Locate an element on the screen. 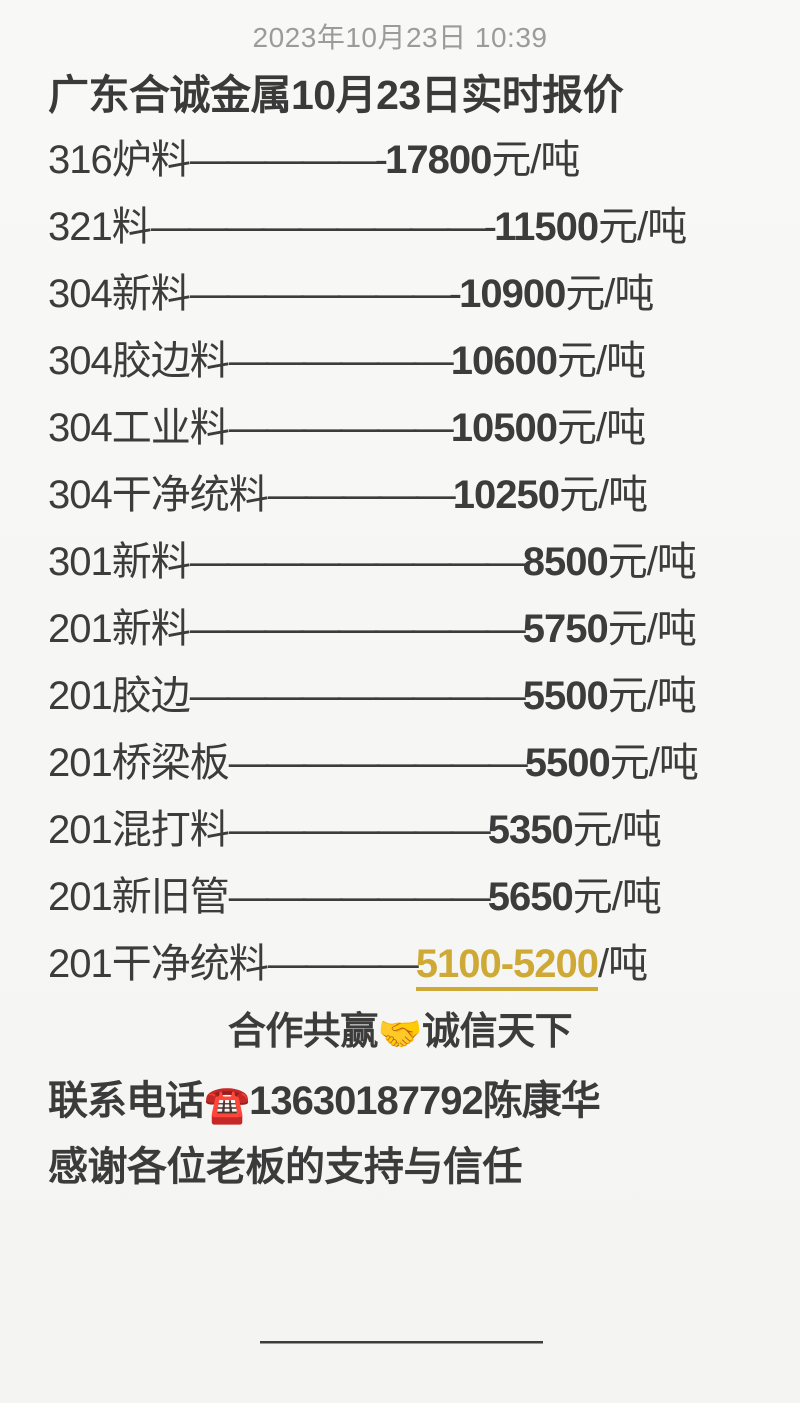 The height and width of the screenshot is (1403, 800). thanks-line: 感谢各位老板的支持与信任 is located at coordinates (285, 1167).